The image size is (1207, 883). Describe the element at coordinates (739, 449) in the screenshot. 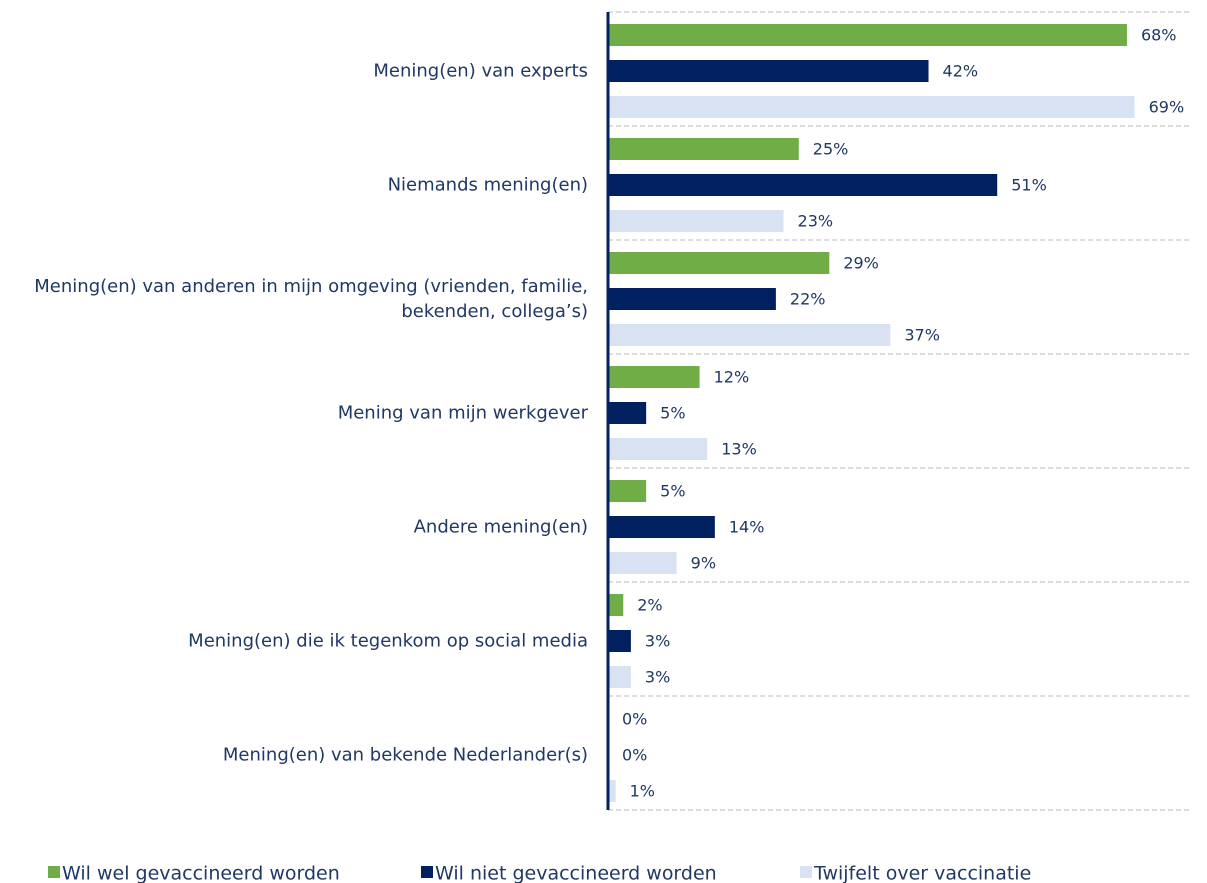

I see `value-label: 13%` at that location.